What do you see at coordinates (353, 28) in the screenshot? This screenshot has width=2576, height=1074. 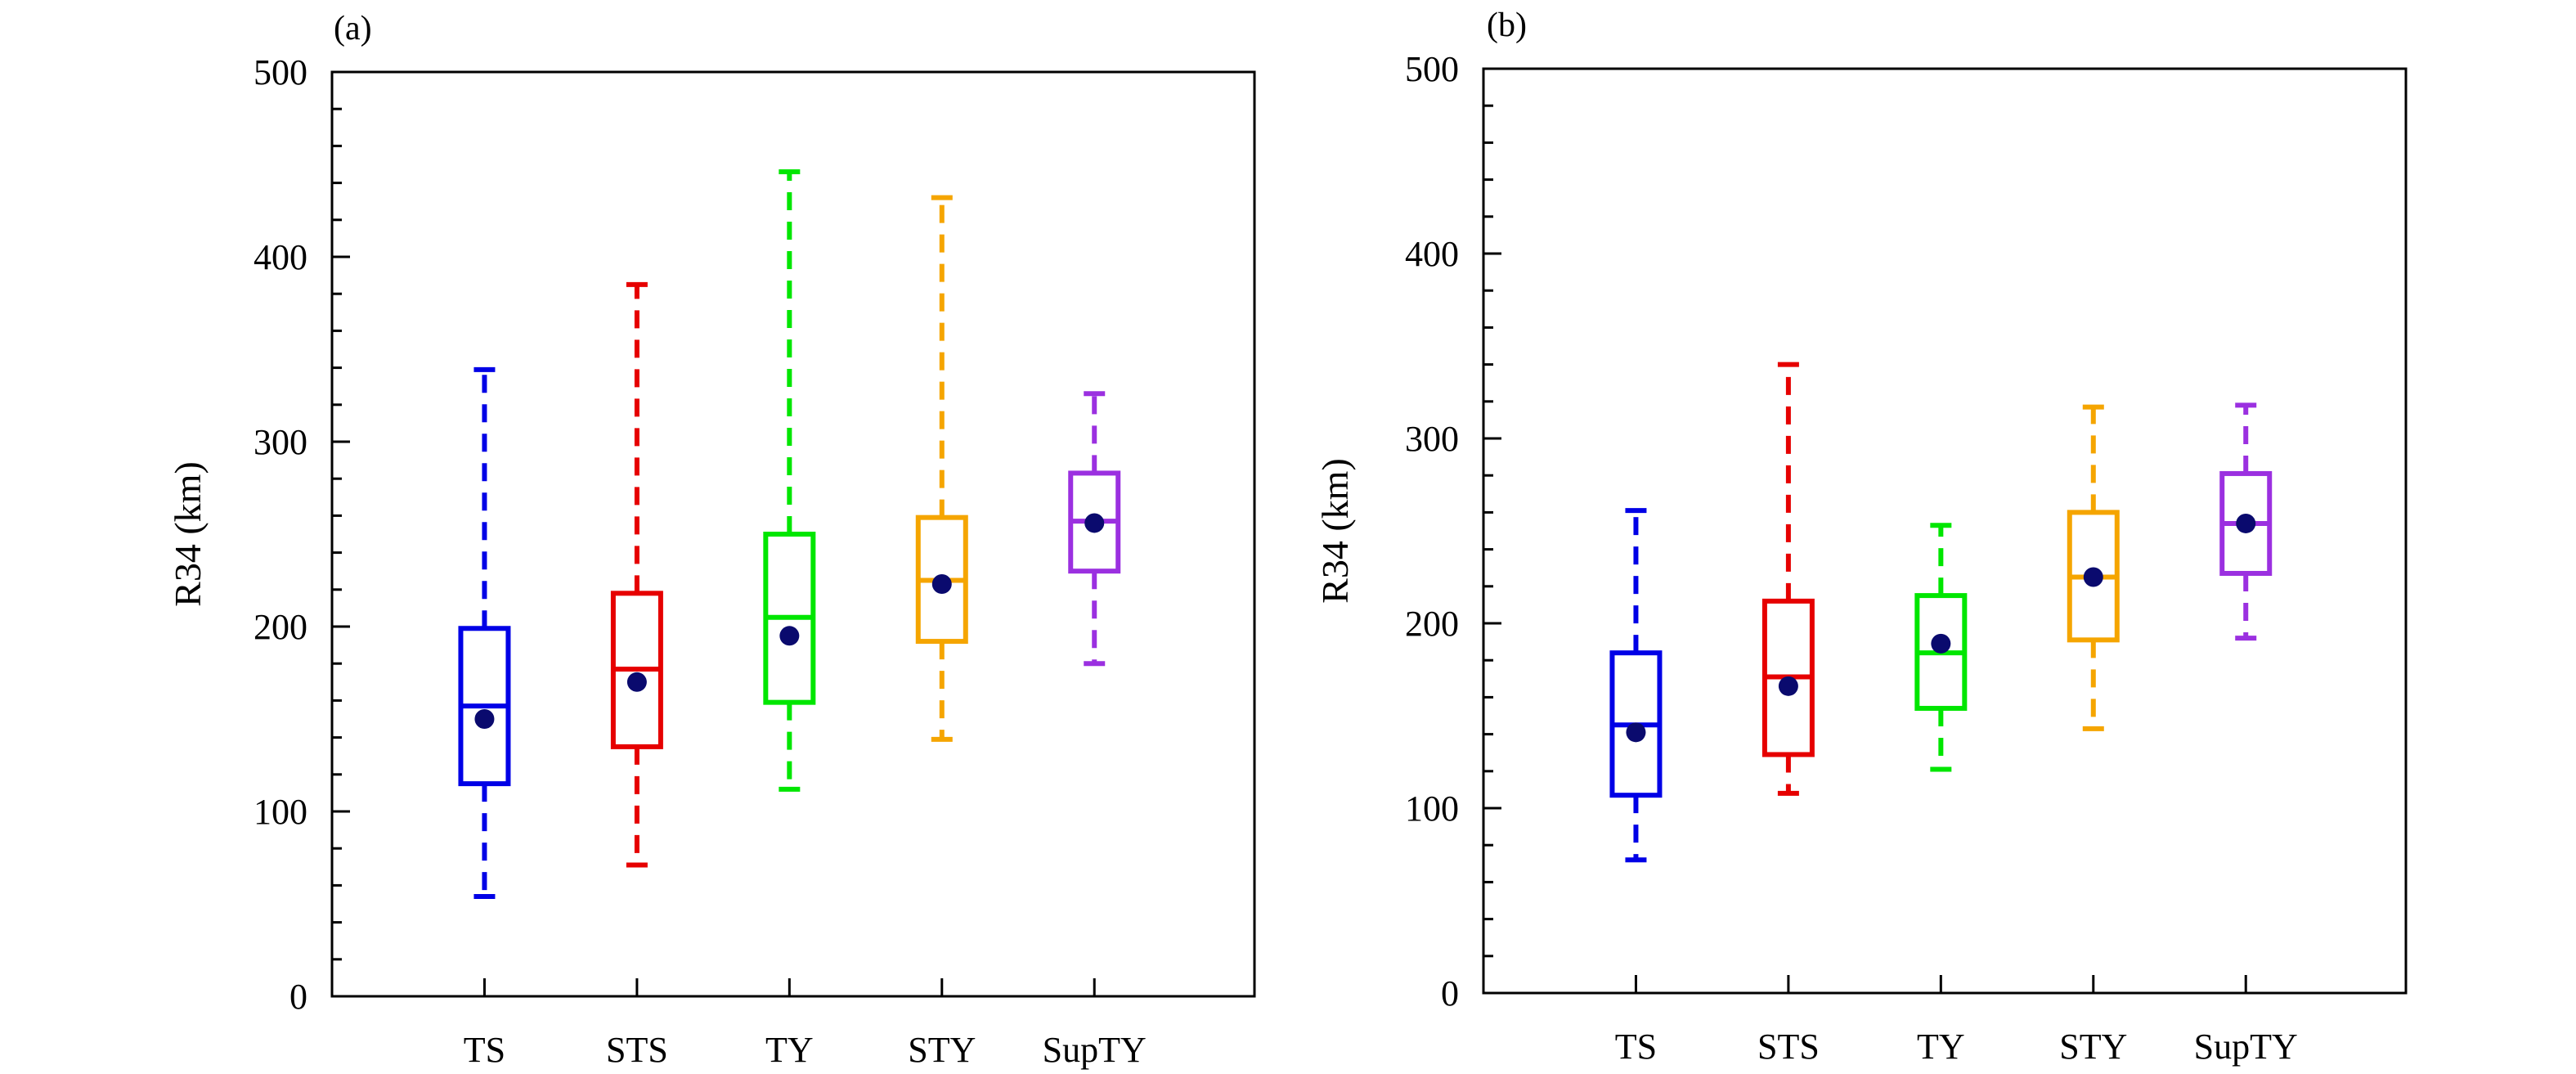 I see `panel-label: (a)` at bounding box center [353, 28].